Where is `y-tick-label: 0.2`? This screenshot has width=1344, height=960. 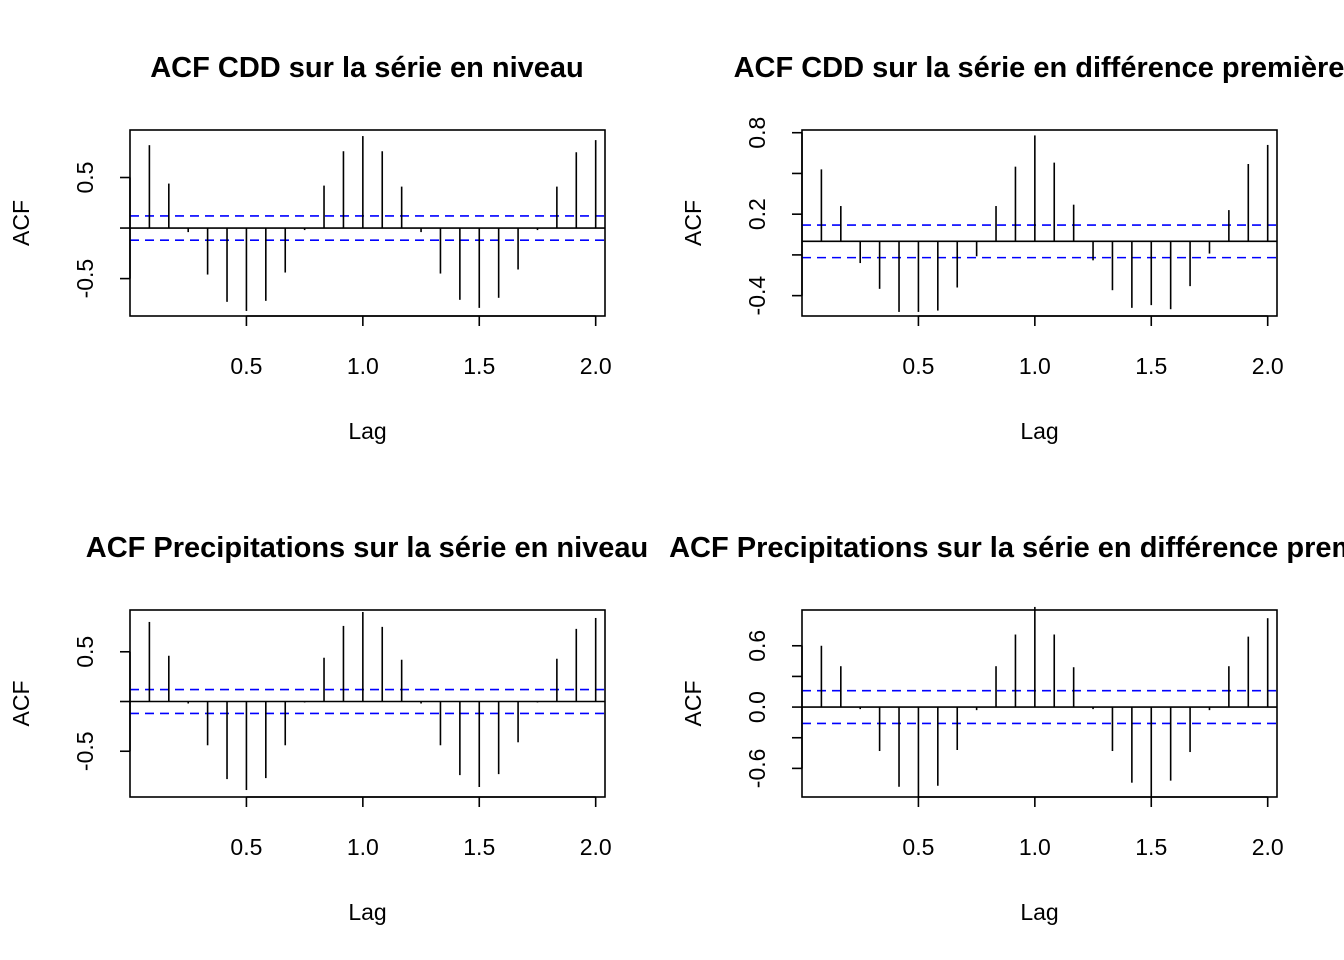
y-tick-label: 0.2 is located at coordinates (757, 214).